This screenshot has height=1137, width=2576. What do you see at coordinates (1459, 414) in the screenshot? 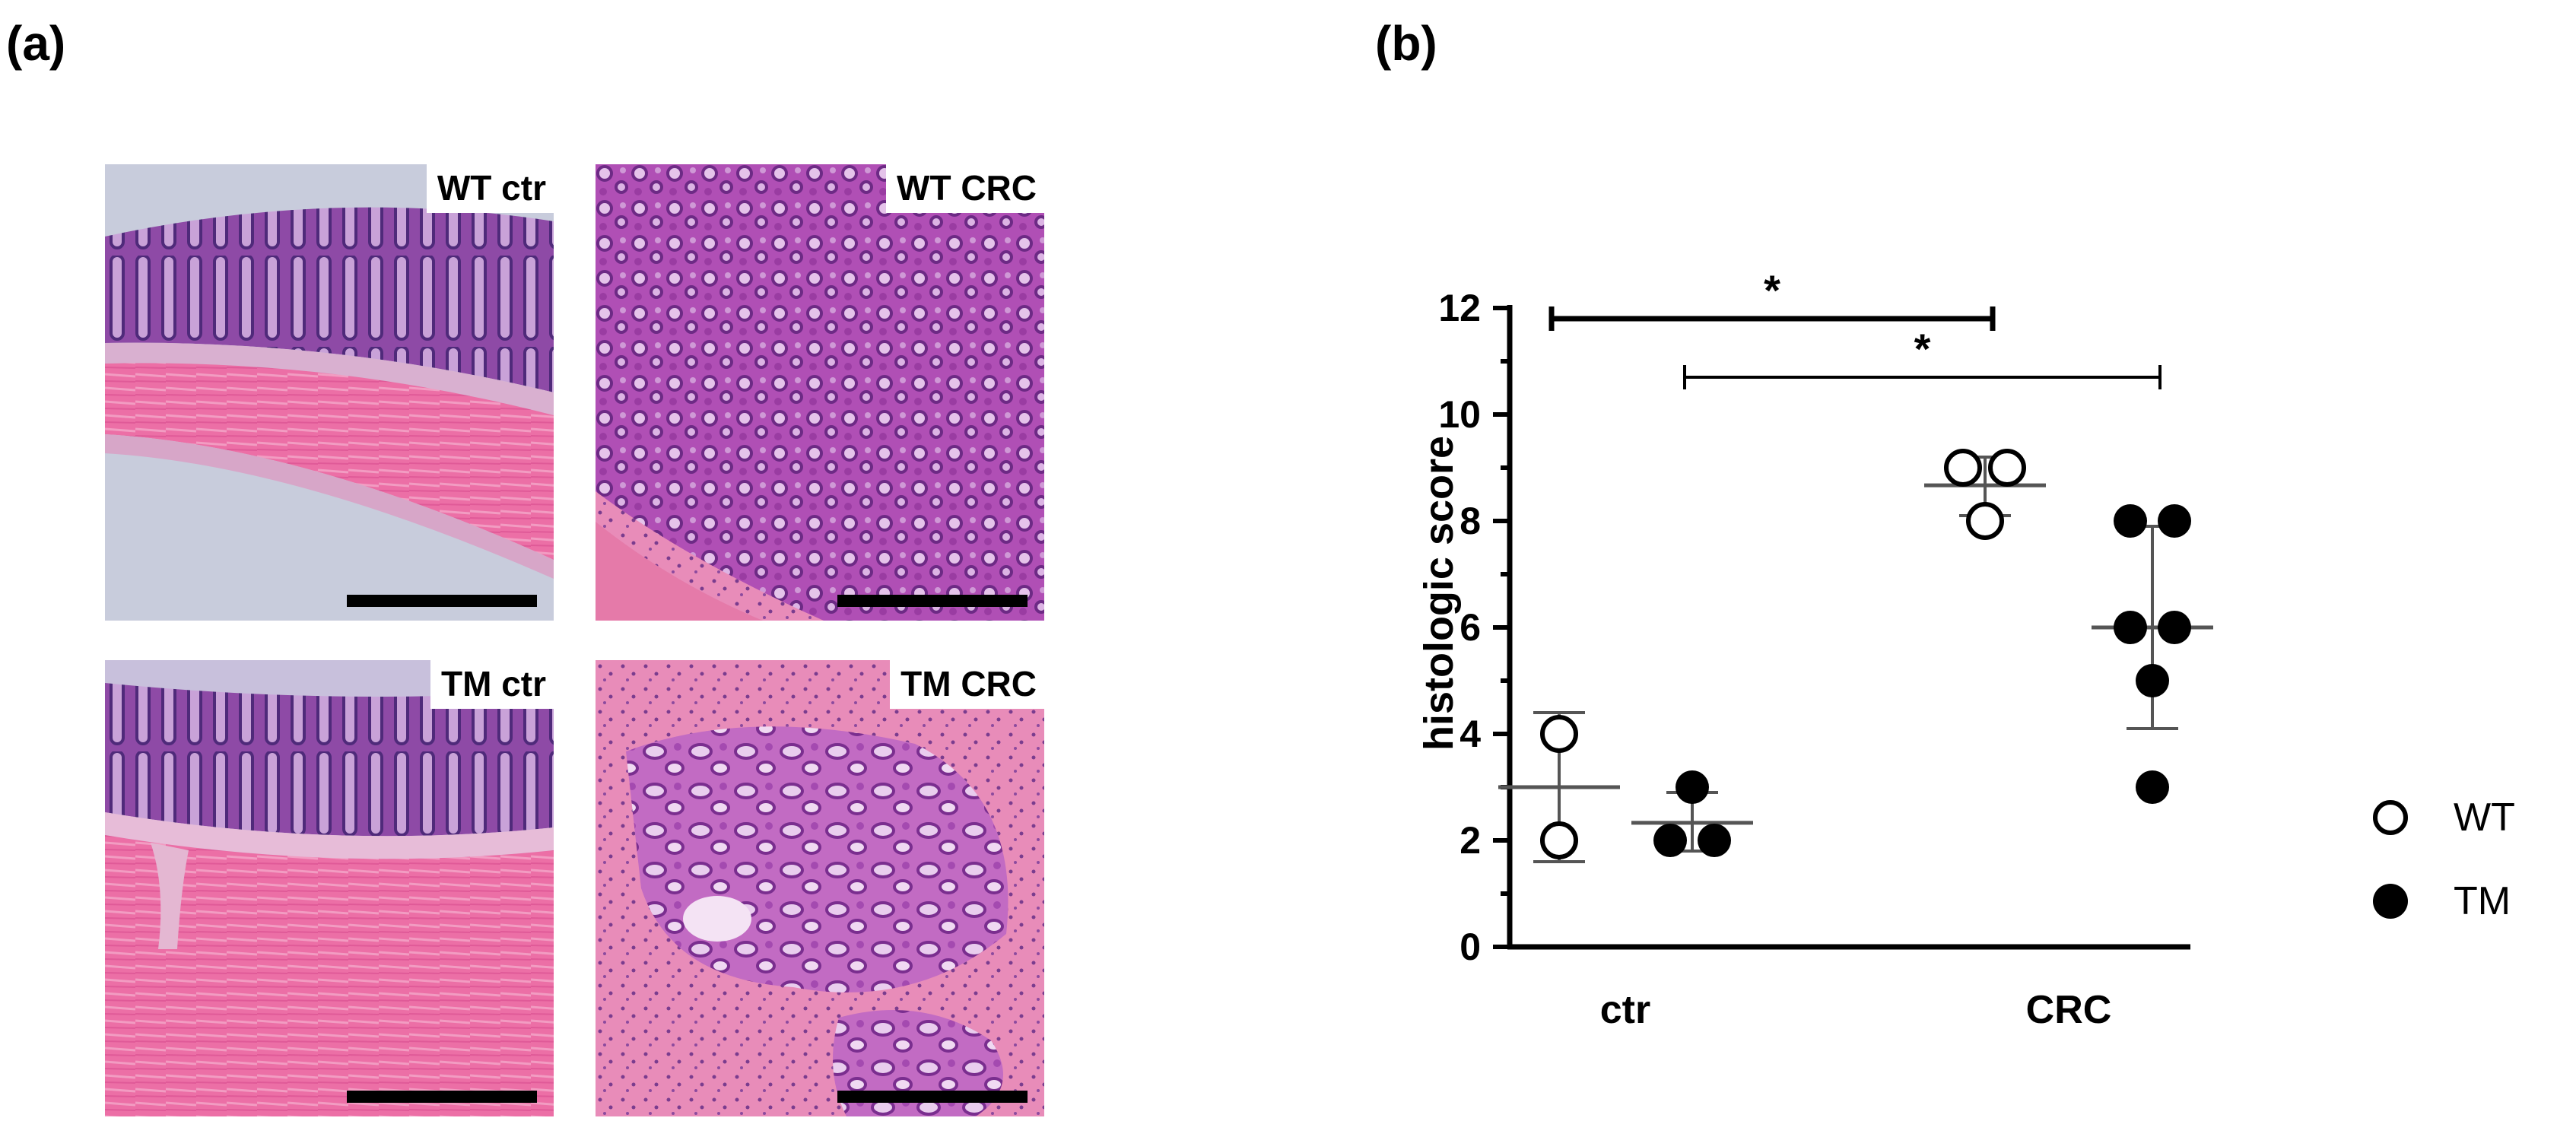
I see `y-tick-label: 10` at bounding box center [1459, 414].